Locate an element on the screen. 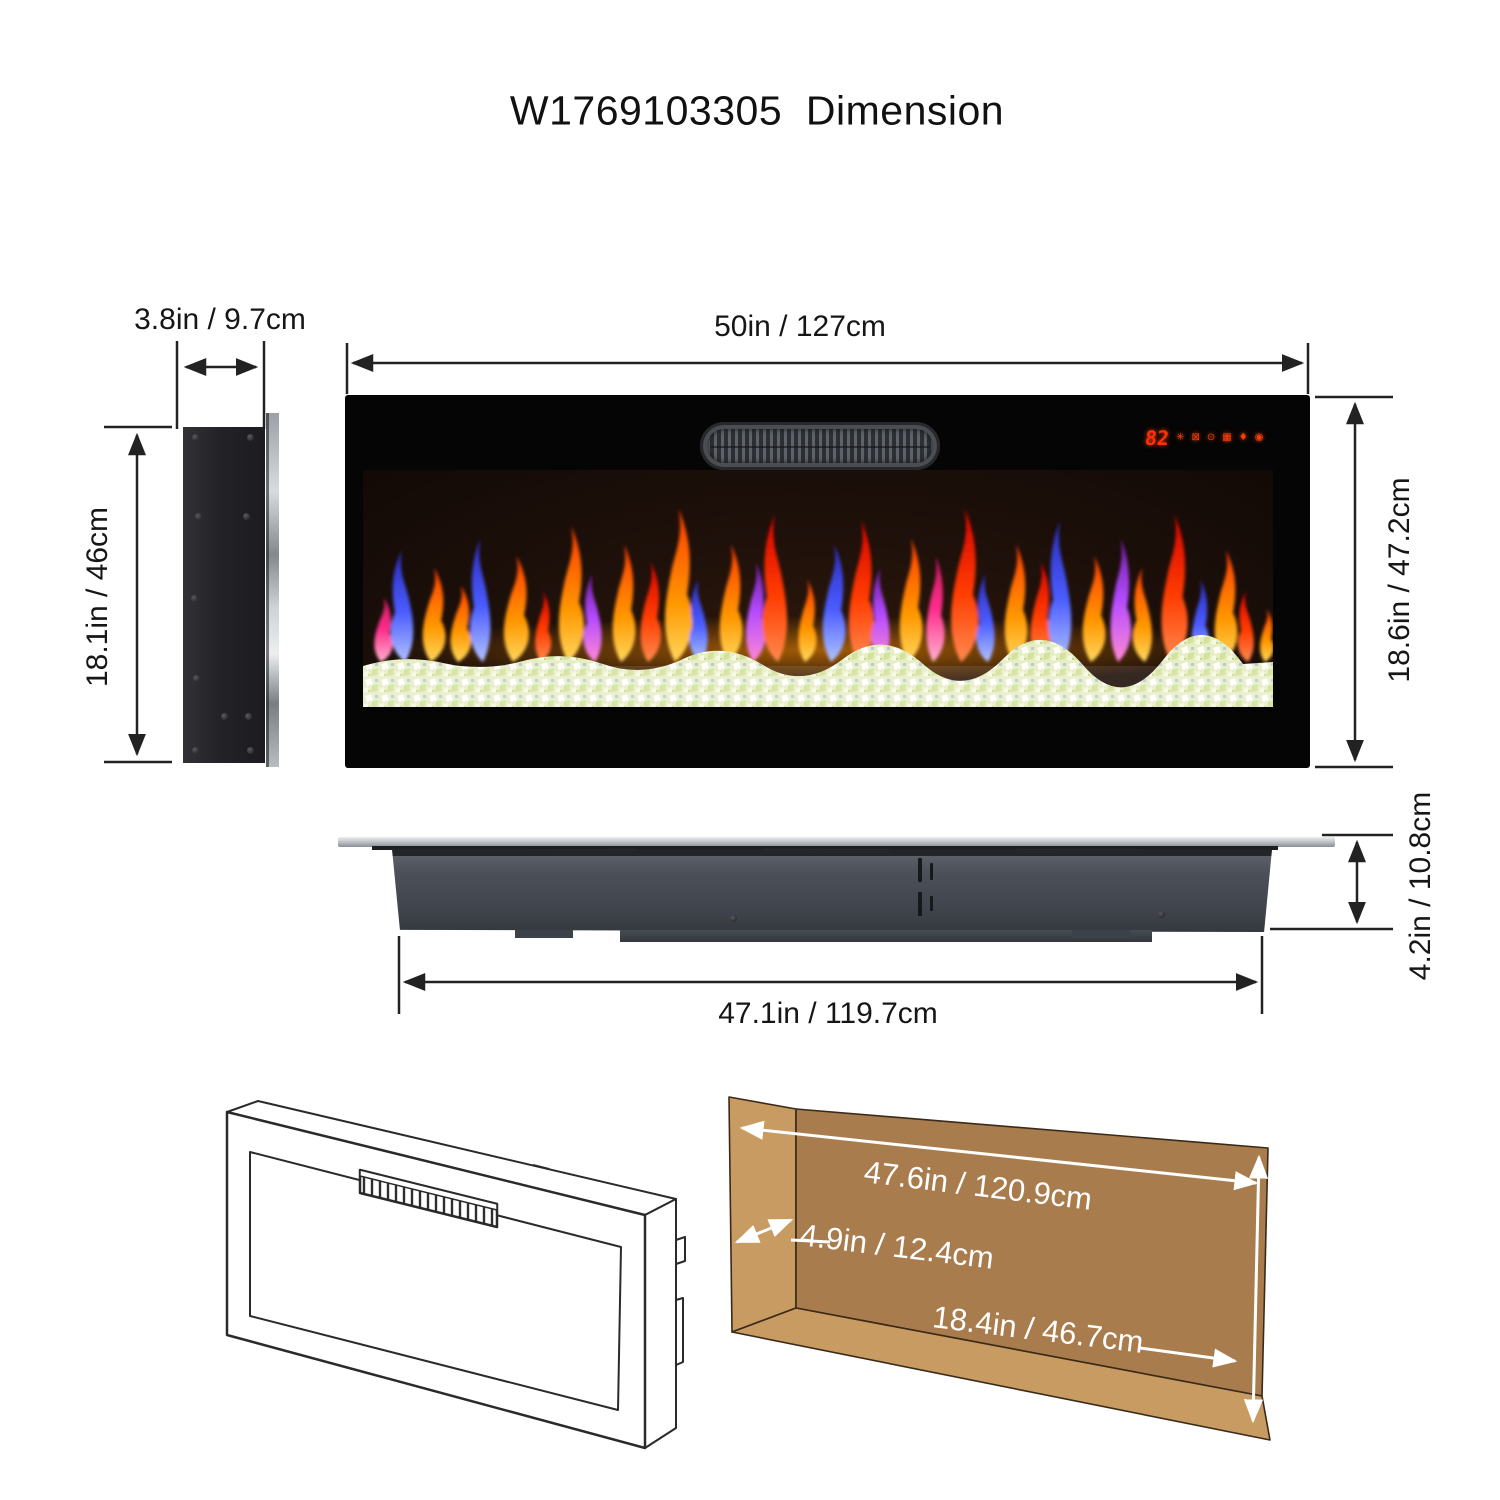 The height and width of the screenshot is (1500, 1500). led-display: 82 ✳ ⊠ ⊙ ▦ ♦ ◉ is located at coordinates (1208, 438).